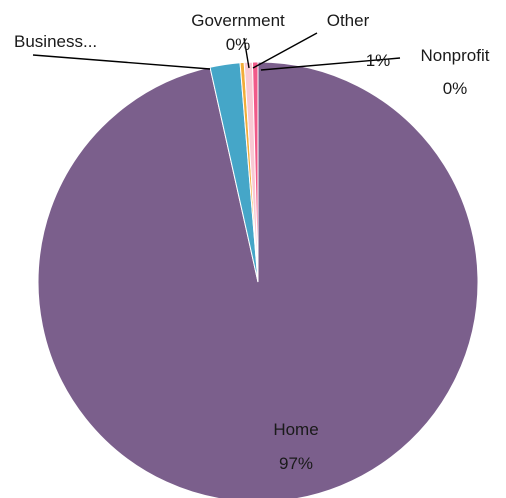 The image size is (506, 498). What do you see at coordinates (295, 429) in the screenshot?
I see `label-home-name: Home` at bounding box center [295, 429].